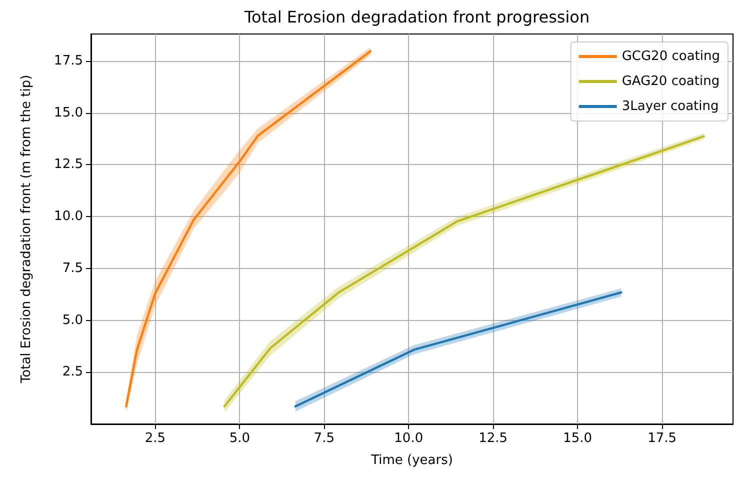 This screenshot has height=481, width=734. What do you see at coordinates (68, 60) in the screenshot?
I see `y-tick-label: 17.5` at bounding box center [68, 60].